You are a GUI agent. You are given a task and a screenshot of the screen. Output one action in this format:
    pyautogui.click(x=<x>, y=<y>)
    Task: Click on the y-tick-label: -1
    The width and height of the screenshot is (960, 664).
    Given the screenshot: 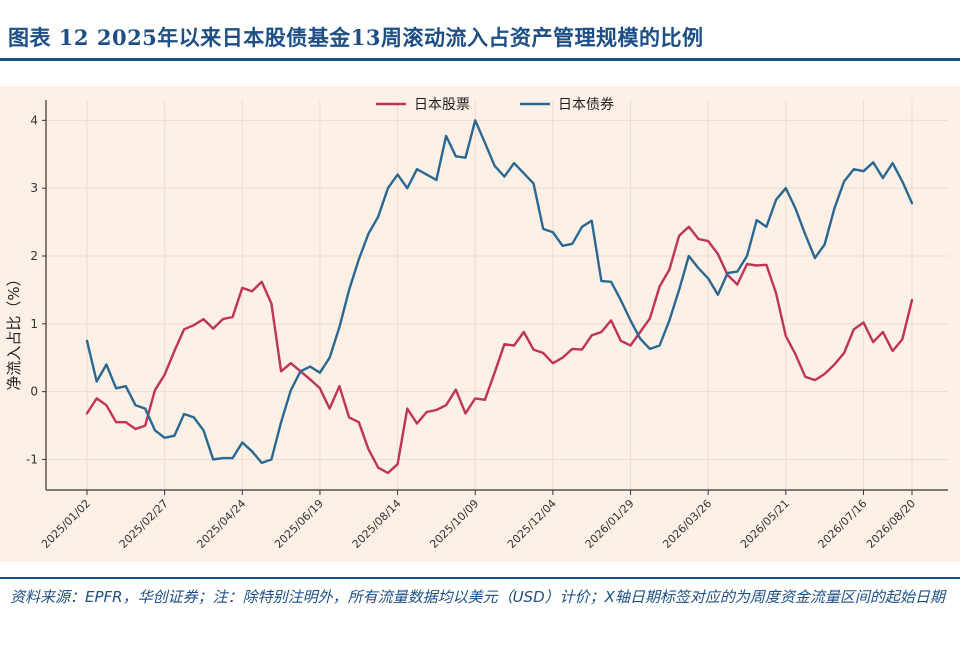 What is the action you would take?
    pyautogui.click(x=32, y=459)
    